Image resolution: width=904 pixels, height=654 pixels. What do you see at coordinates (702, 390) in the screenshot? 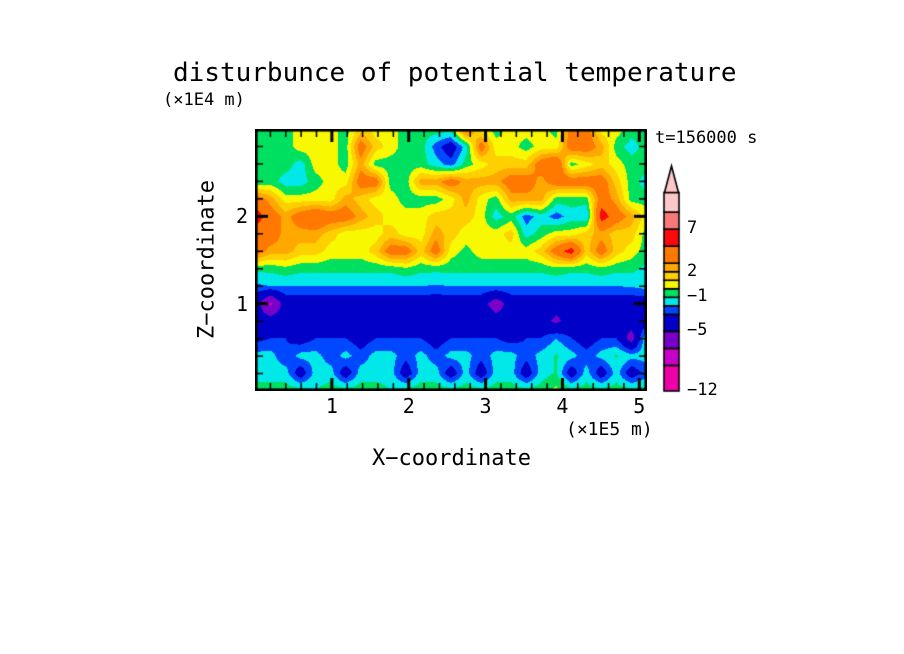
I see `colorbar-label--12: −12` at bounding box center [702, 390].